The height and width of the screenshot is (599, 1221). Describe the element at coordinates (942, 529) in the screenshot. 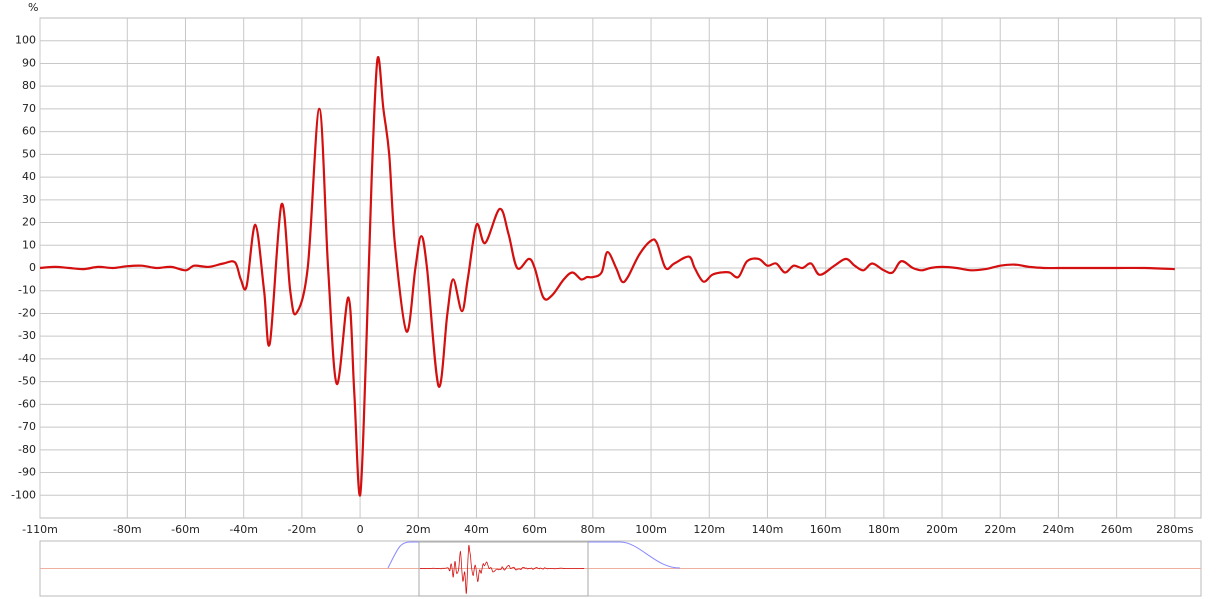

I see `x-tick-label: 200m` at that location.